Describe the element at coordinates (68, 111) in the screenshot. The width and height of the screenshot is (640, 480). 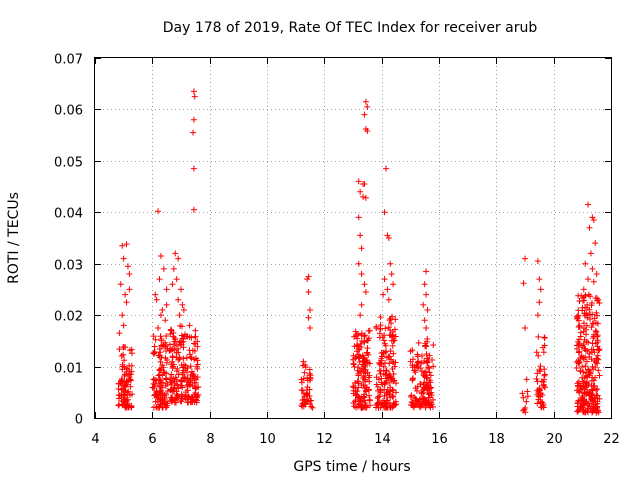
I see `y-tick-label: 0.06` at that location.